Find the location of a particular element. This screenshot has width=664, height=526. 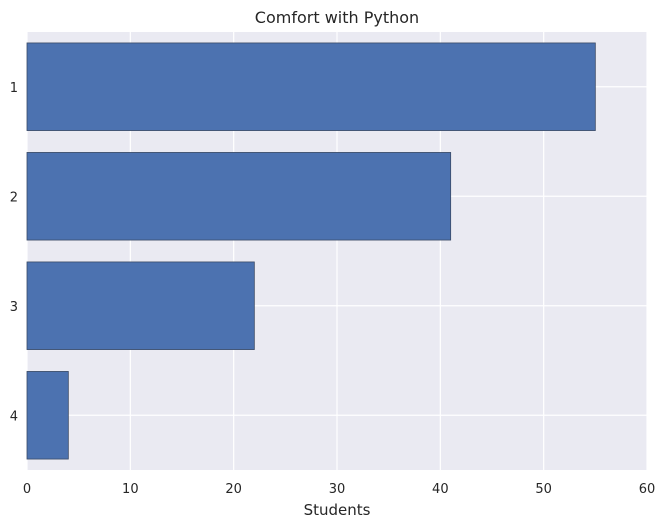

x-tick-label: 40 is located at coordinates (440, 489).